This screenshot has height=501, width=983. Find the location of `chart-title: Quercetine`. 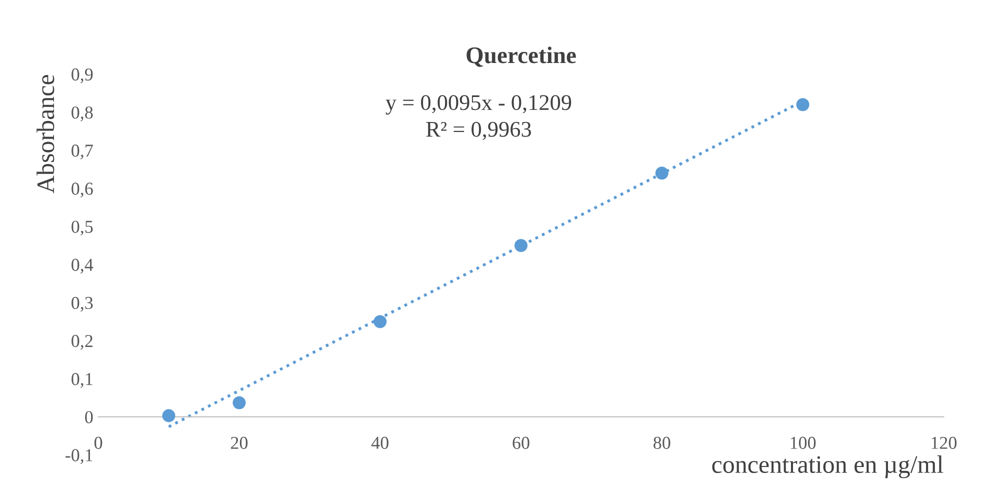

chart-title: Quercetine is located at coordinates (521, 56).